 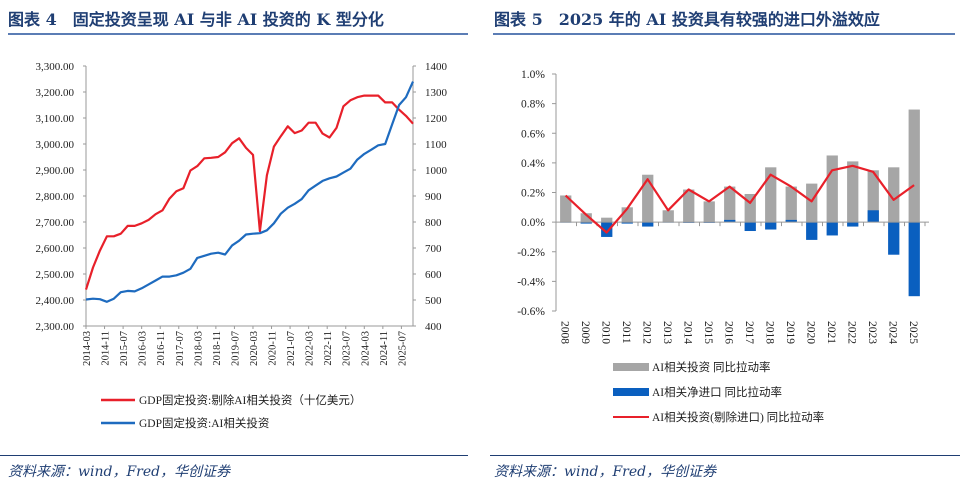 What do you see at coordinates (708, 332) in the screenshot?
I see `x-tick-label: 2015` at bounding box center [708, 332].